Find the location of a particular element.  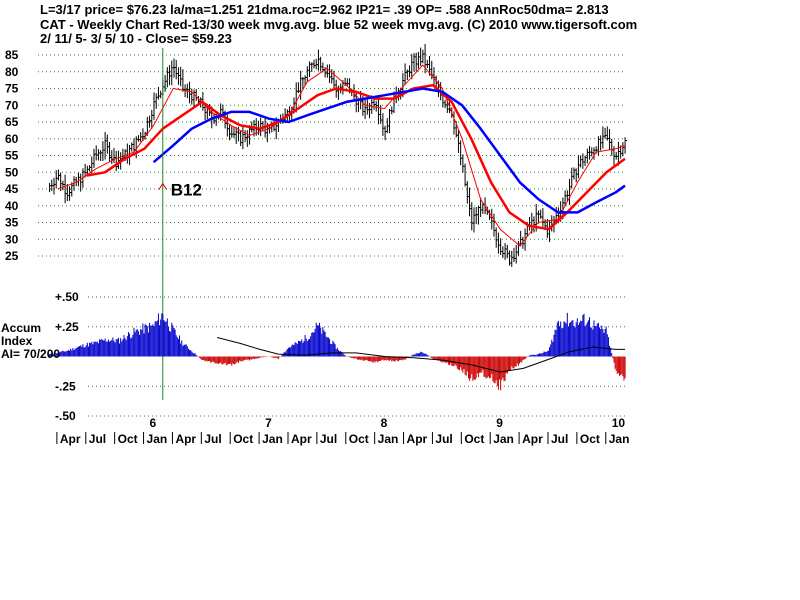

accum-ma-line is located at coordinates (420, 355).